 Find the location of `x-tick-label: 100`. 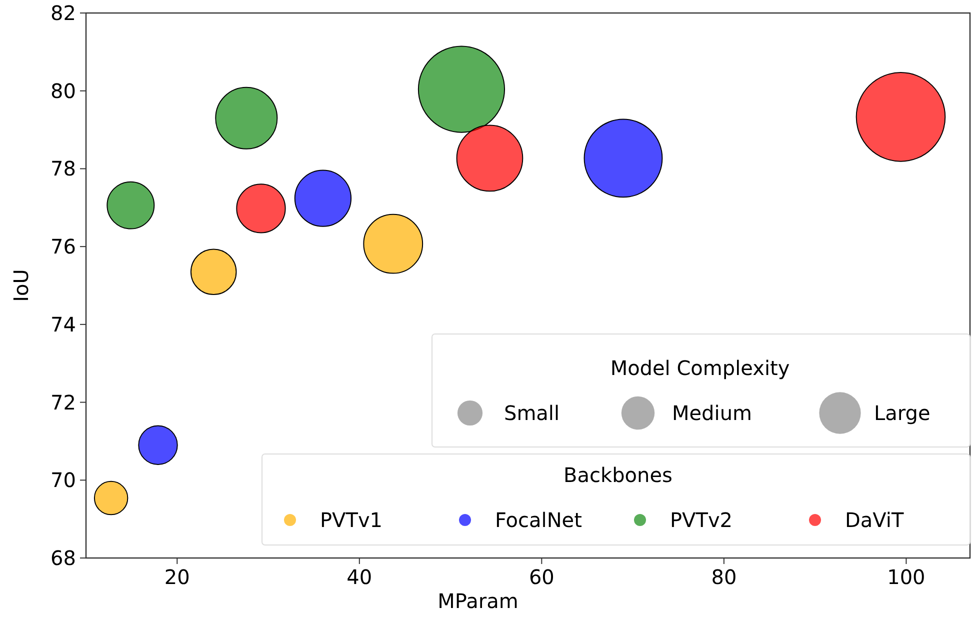

x-tick-label: 100 is located at coordinates (906, 577).